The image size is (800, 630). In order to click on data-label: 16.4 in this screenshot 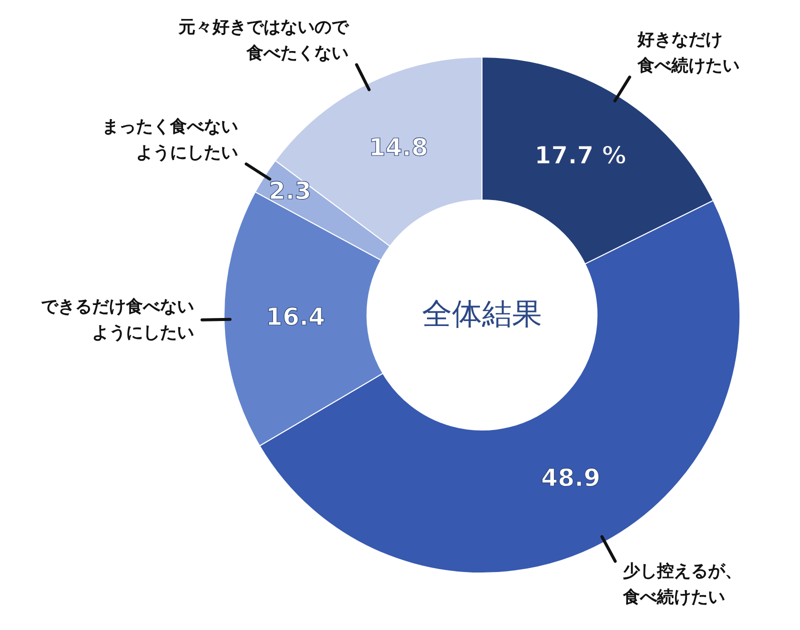, I will do `click(296, 317)`.